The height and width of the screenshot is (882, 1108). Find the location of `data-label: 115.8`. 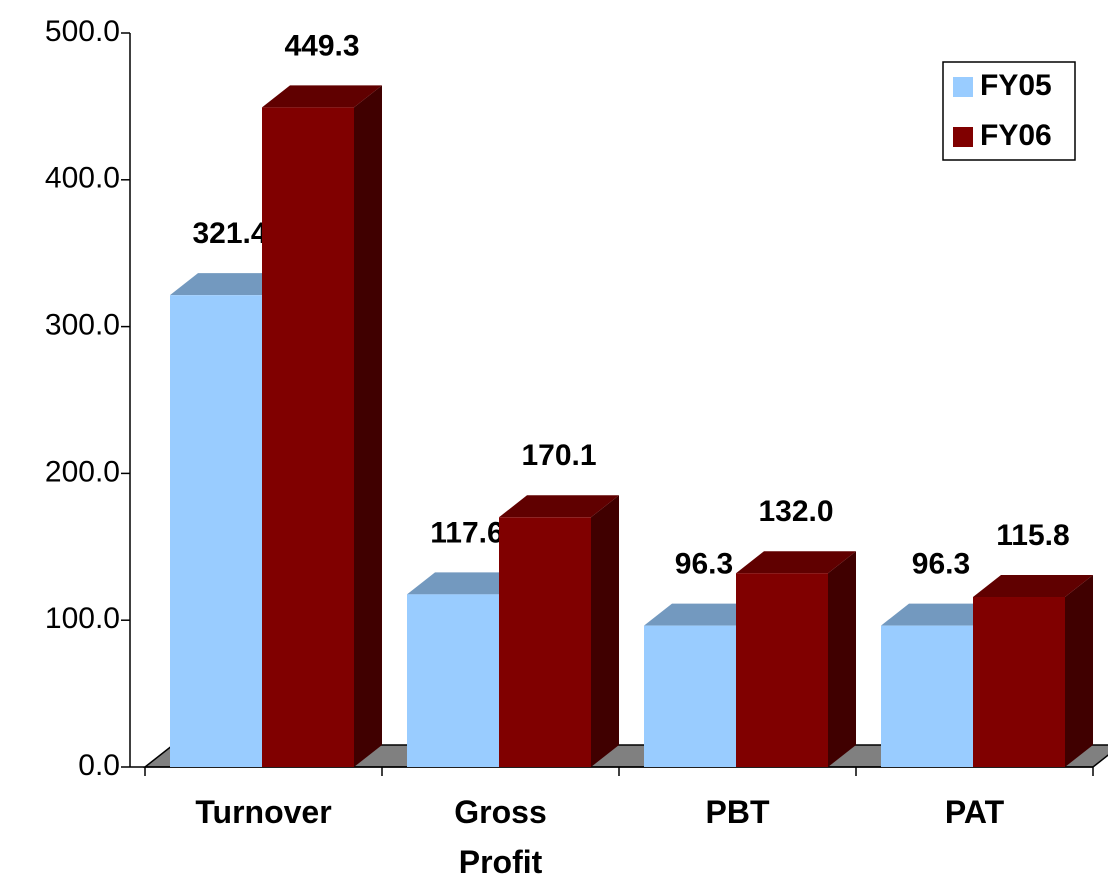

data-label: 115.8 is located at coordinates (1032, 535).